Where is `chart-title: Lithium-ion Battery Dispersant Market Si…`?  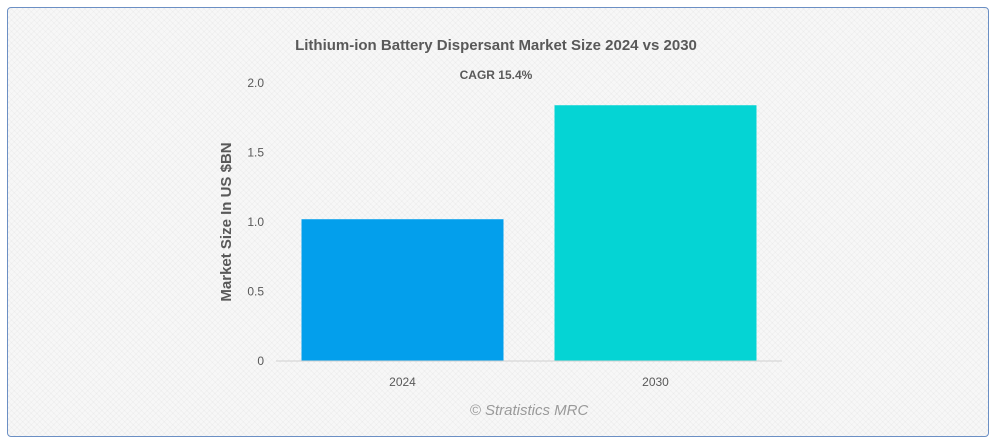
chart-title: Lithium-ion Battery Dispersant Market Si… is located at coordinates (496, 45).